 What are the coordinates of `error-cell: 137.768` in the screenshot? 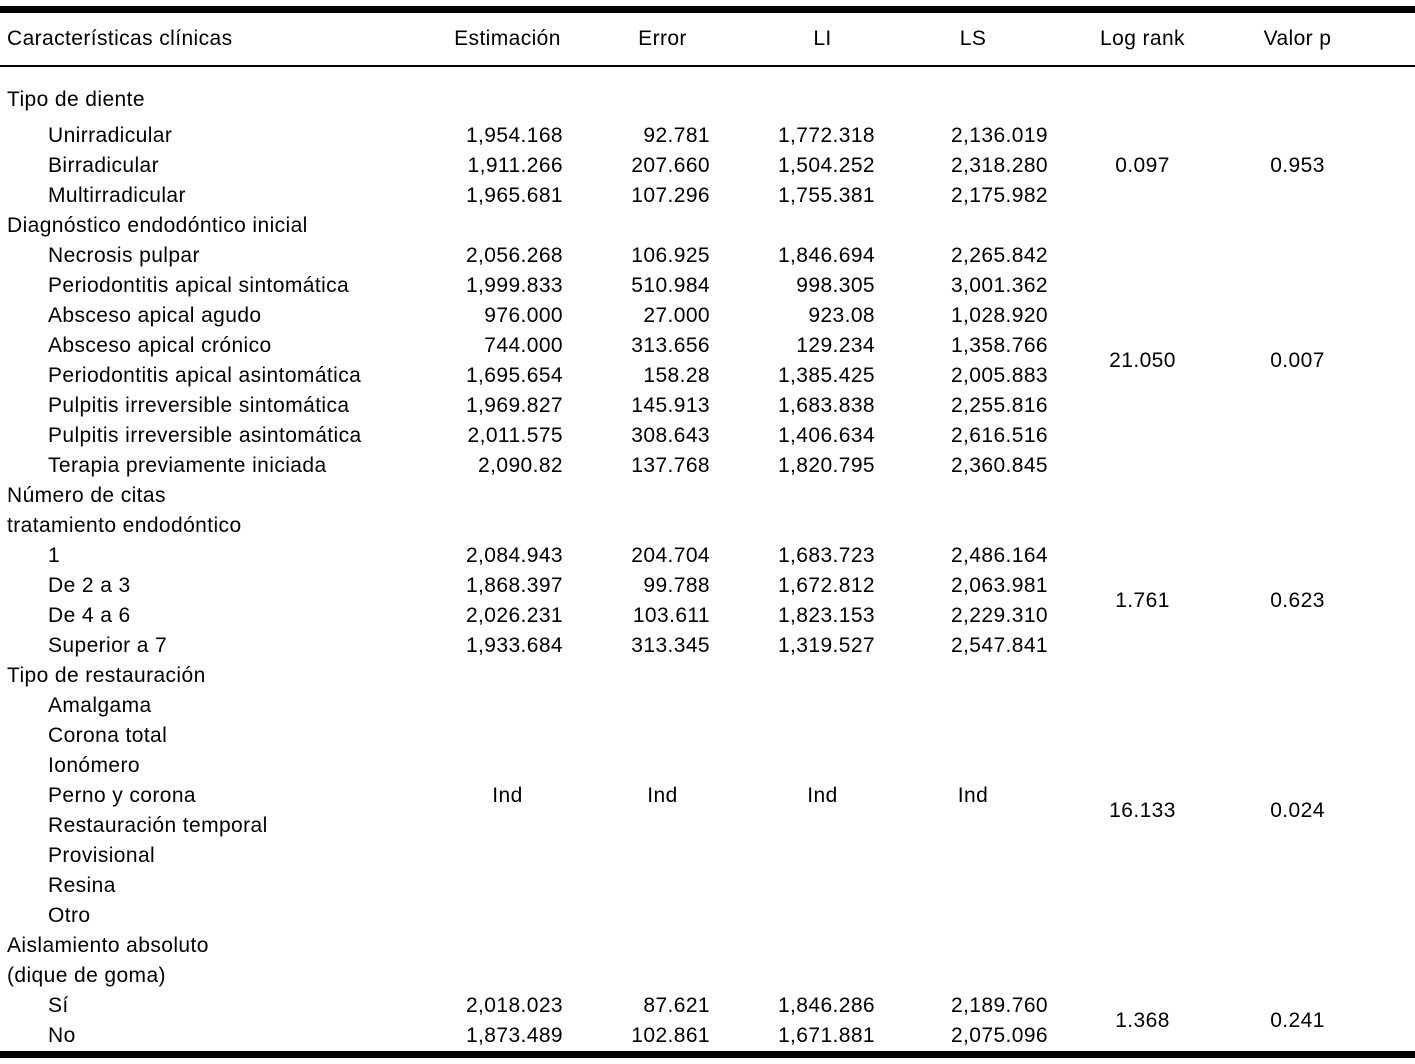 It's located at (670, 465).